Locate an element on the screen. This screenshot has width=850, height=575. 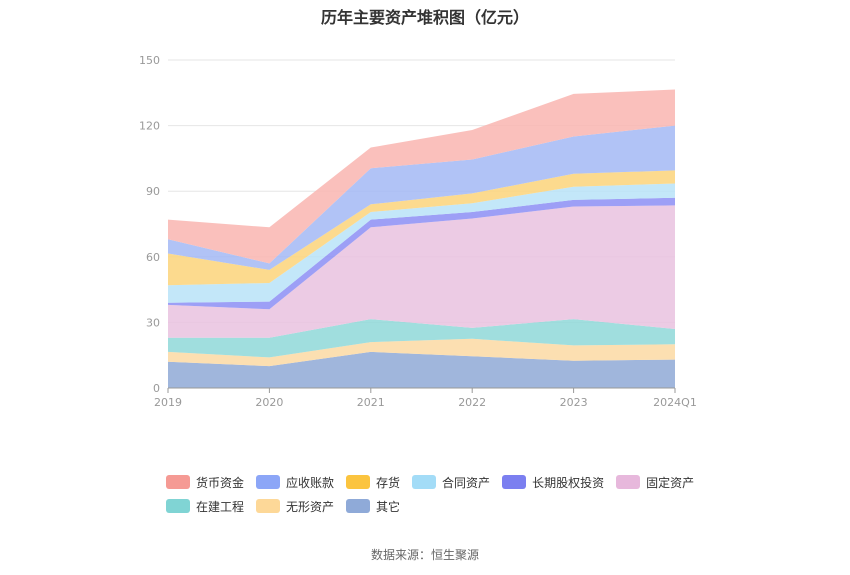
legend-row-2: 在建工程 无形资产 其它 is located at coordinates (446, 510).